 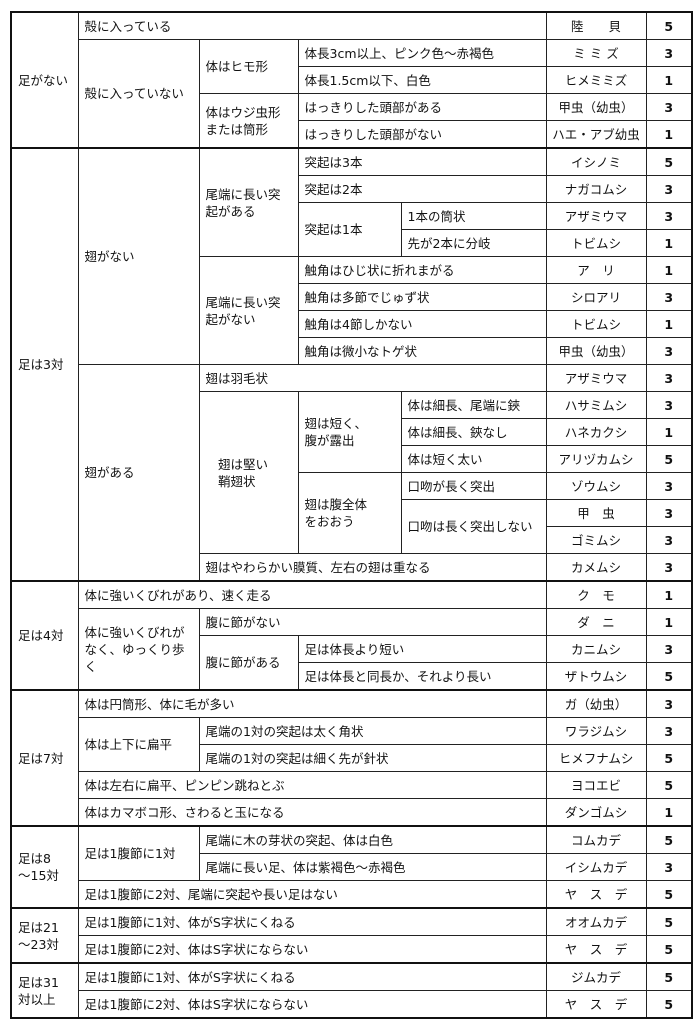 What do you see at coordinates (422, 649) in the screenshot?
I see `key-criterion-cell: 足は体長より短い` at bounding box center [422, 649].